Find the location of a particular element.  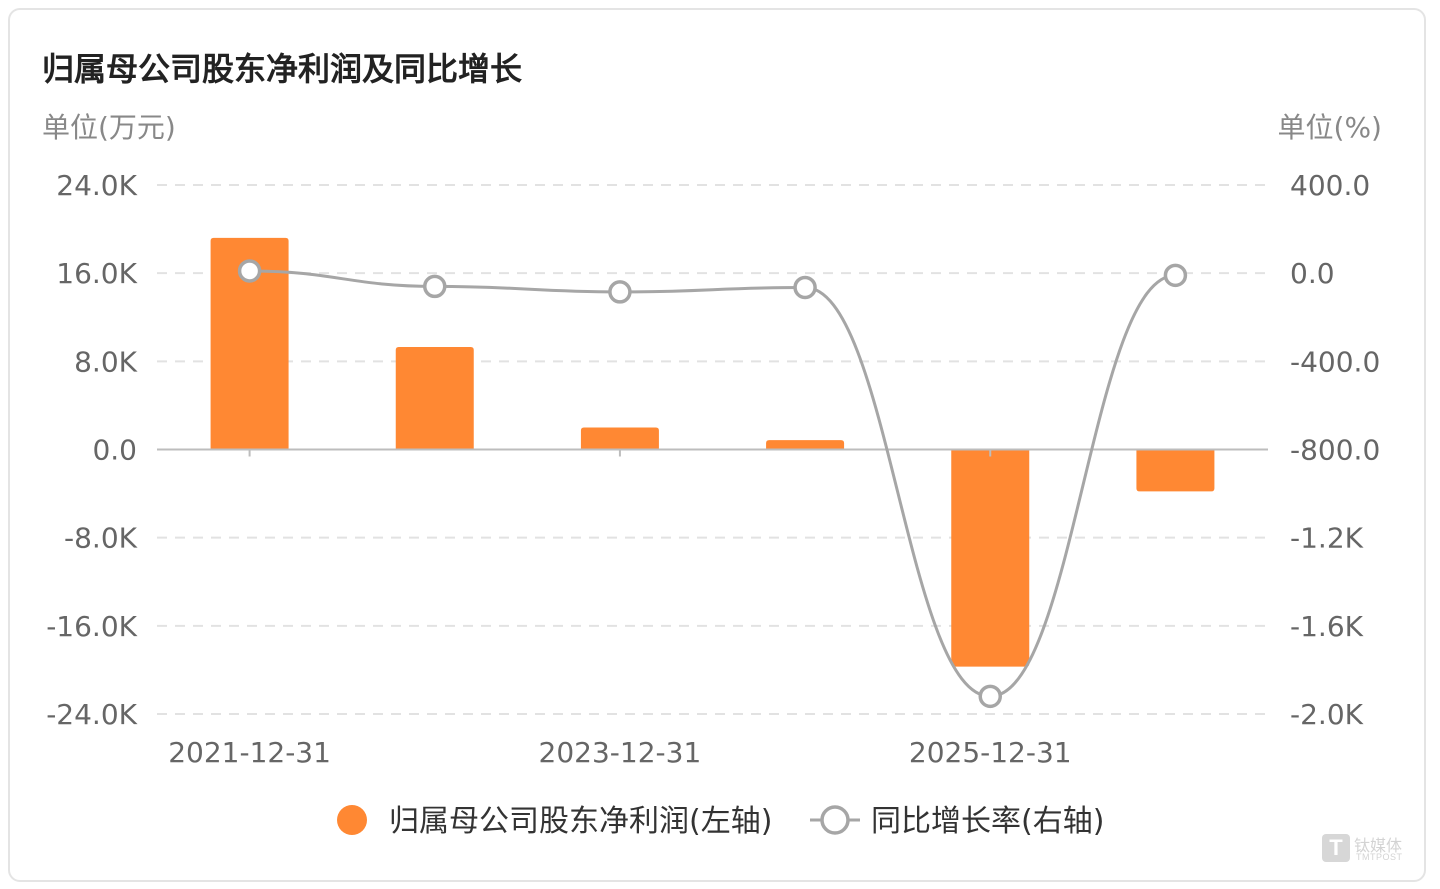

x-tick-label: 2021-12-31 is located at coordinates (249, 752).